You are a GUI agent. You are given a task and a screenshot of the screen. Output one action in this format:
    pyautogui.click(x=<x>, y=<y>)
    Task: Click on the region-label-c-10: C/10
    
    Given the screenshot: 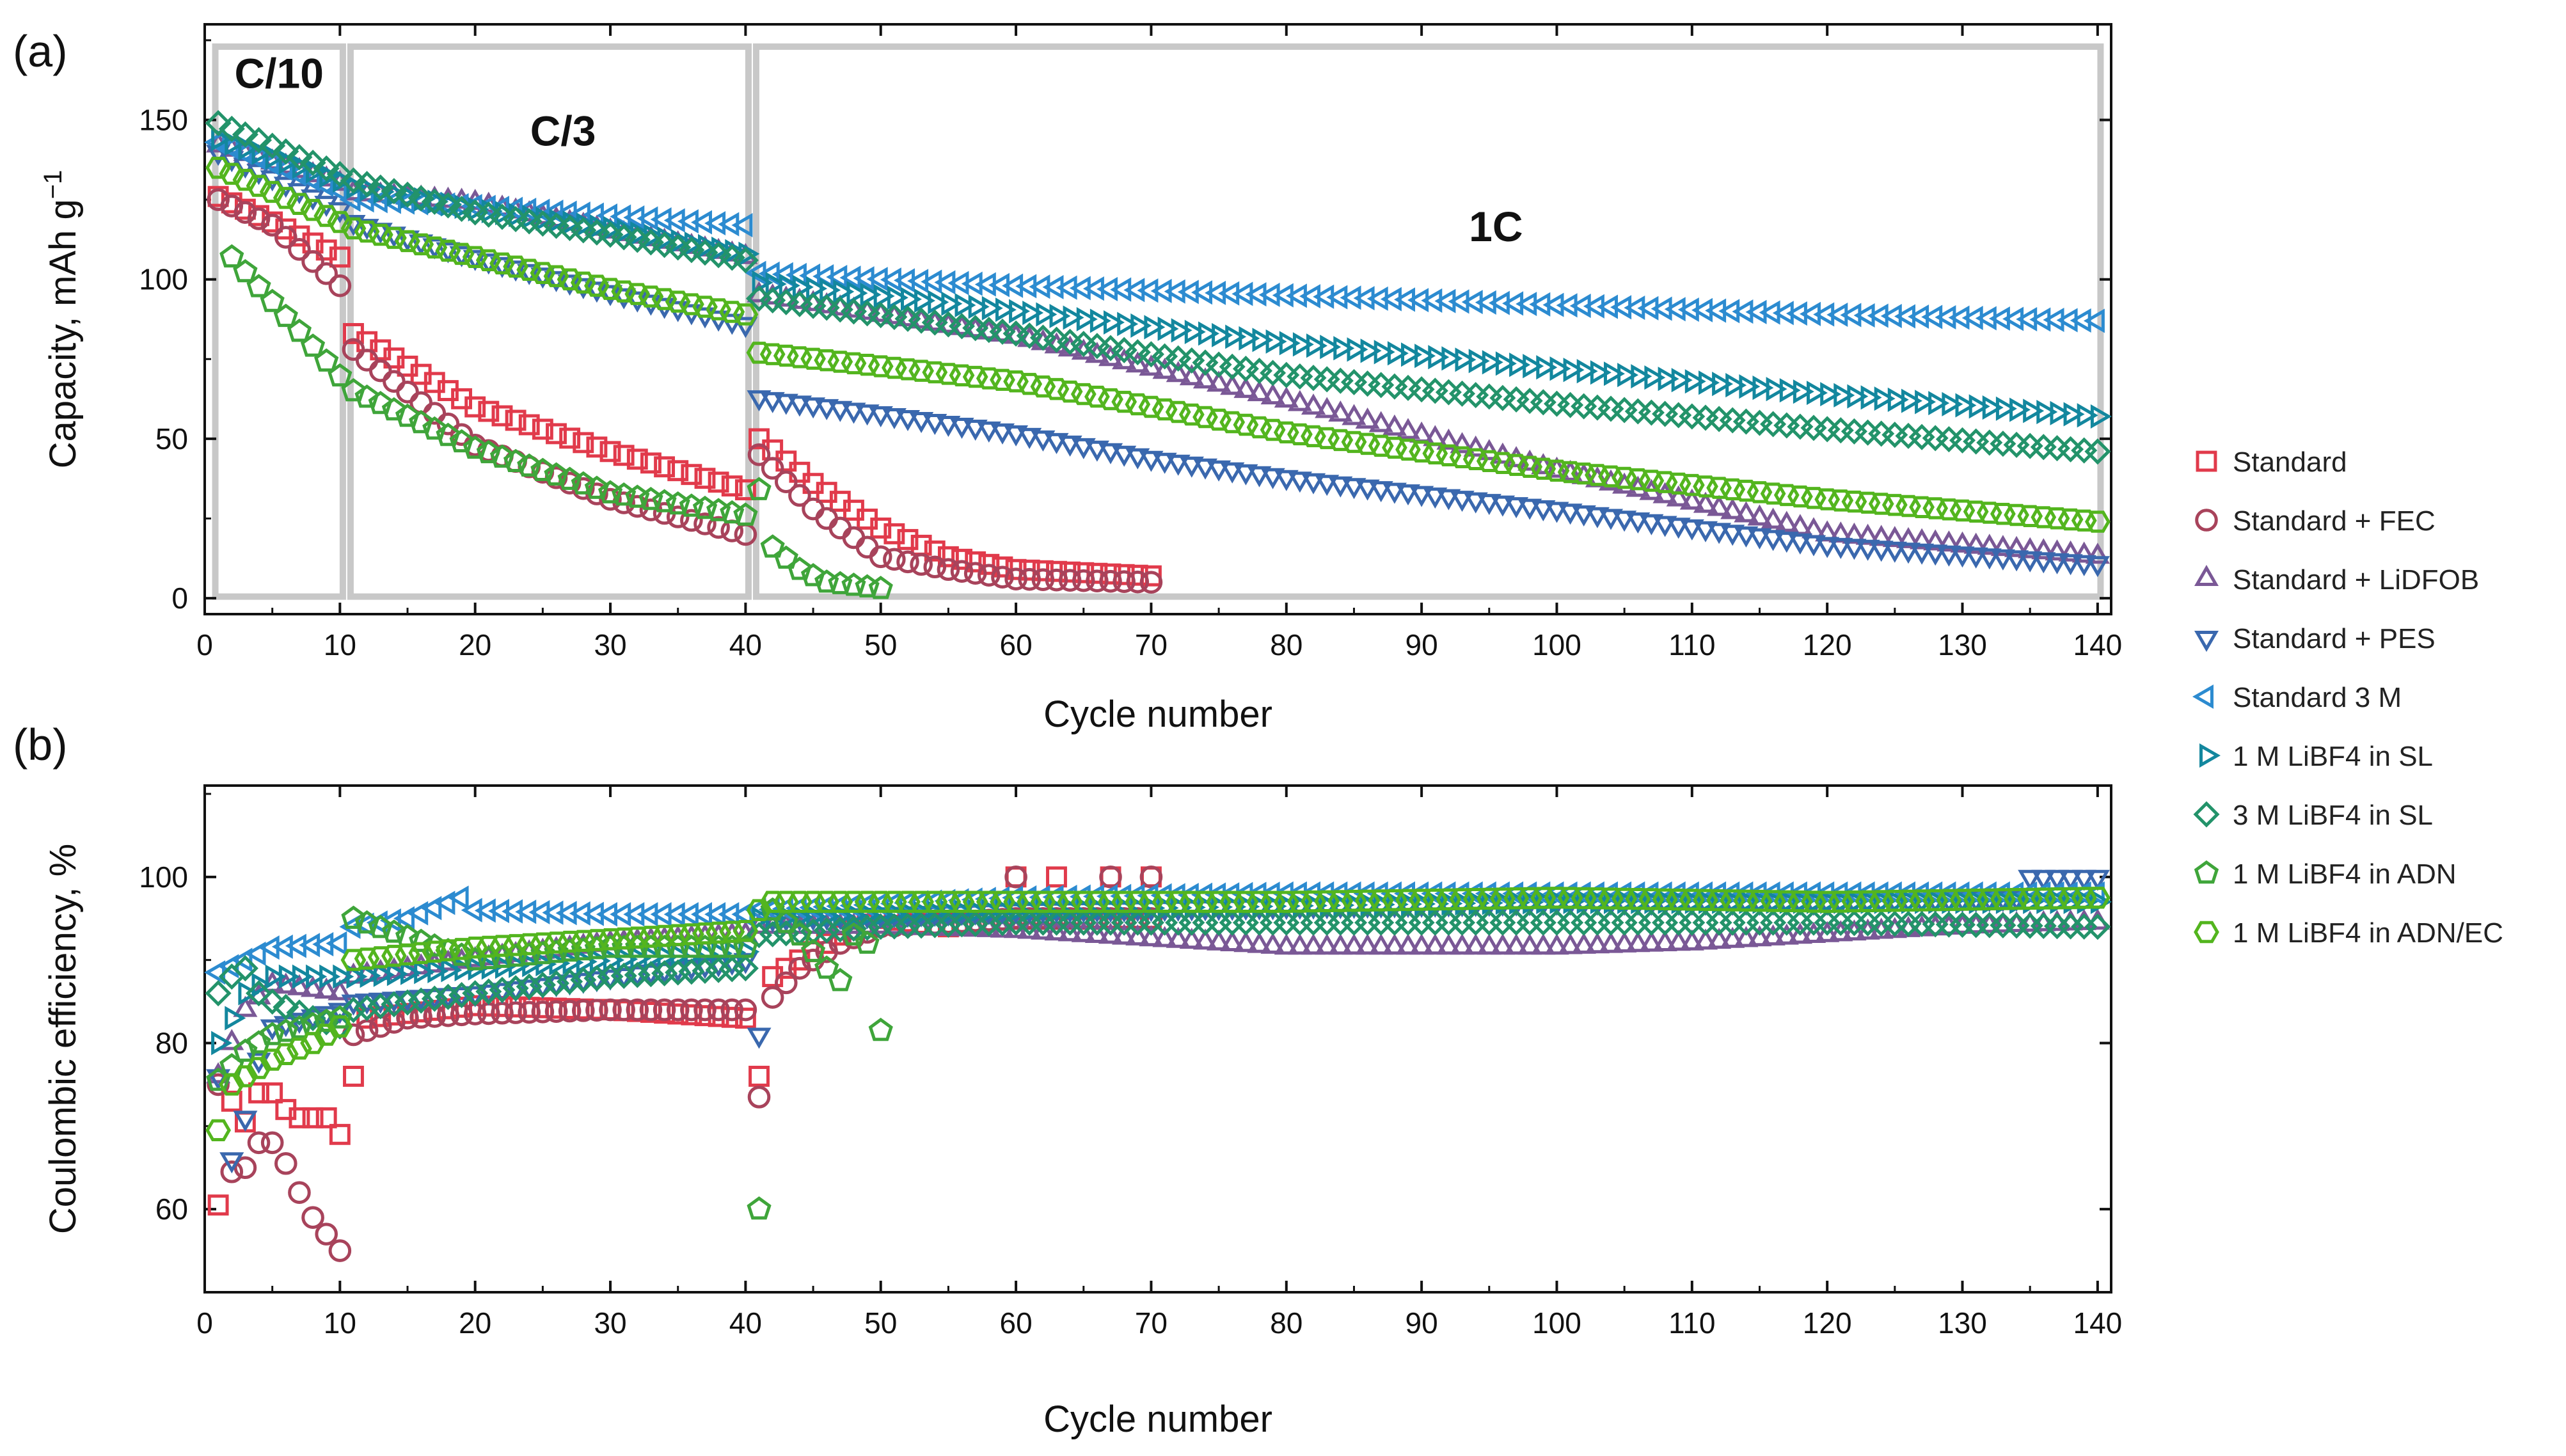 What is the action you would take?
    pyautogui.click(x=279, y=74)
    